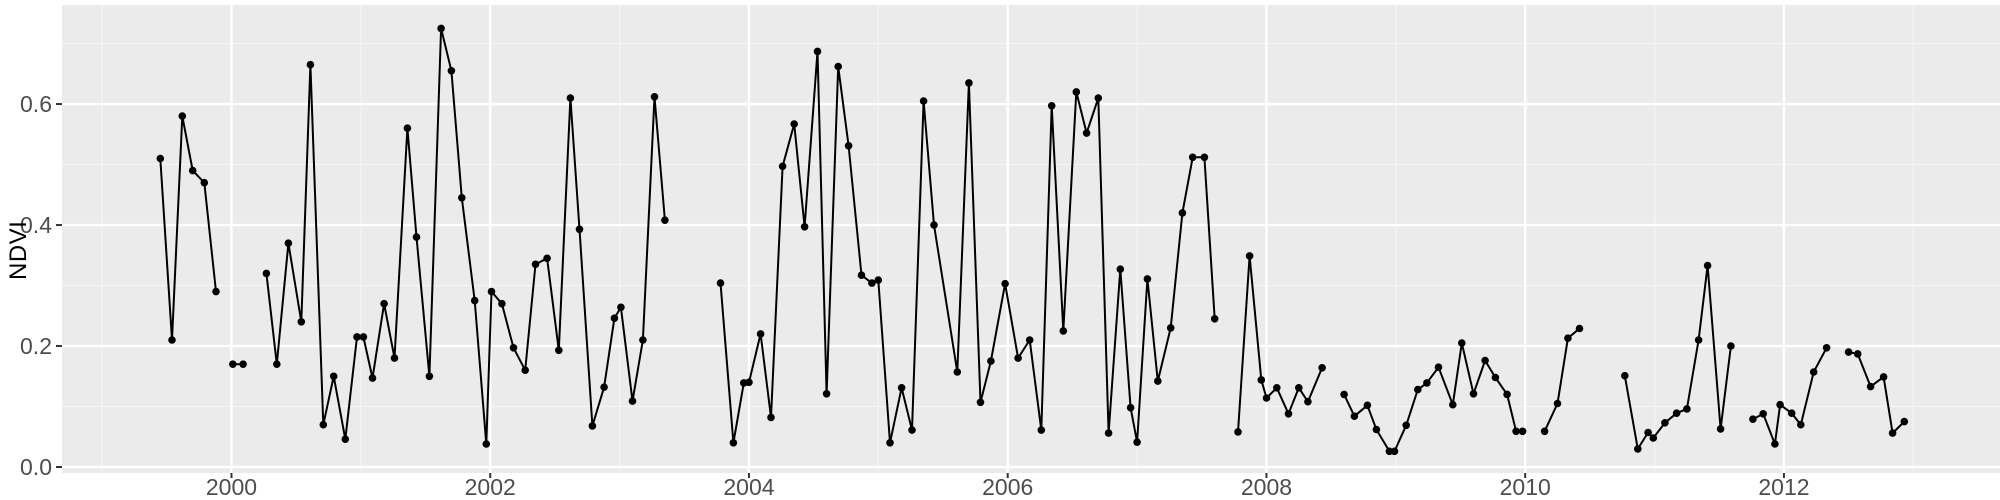 Image resolution: width=2000 pixels, height=500 pixels. What do you see at coordinates (36, 467) in the screenshot?
I see `y-axis-tick-label: 0.0` at bounding box center [36, 467].